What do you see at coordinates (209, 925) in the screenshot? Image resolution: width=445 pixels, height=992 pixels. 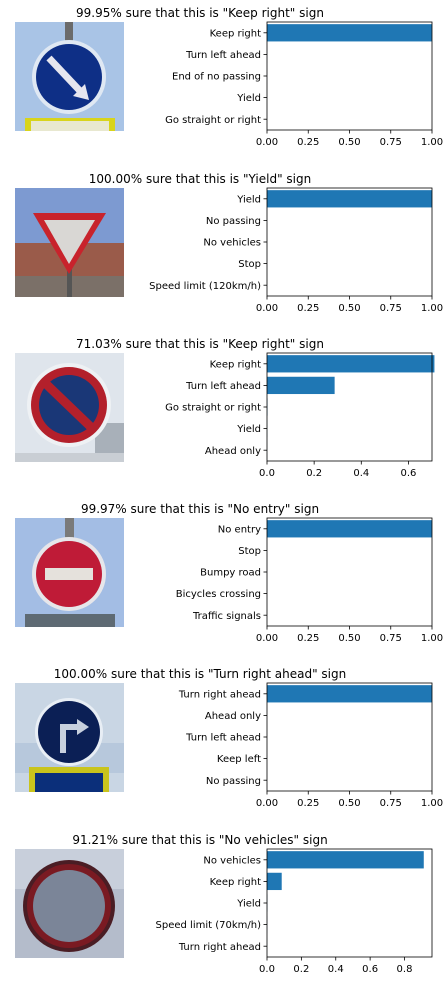 I see `y-tick-label: Speed limit (70km/h)` at bounding box center [209, 925].